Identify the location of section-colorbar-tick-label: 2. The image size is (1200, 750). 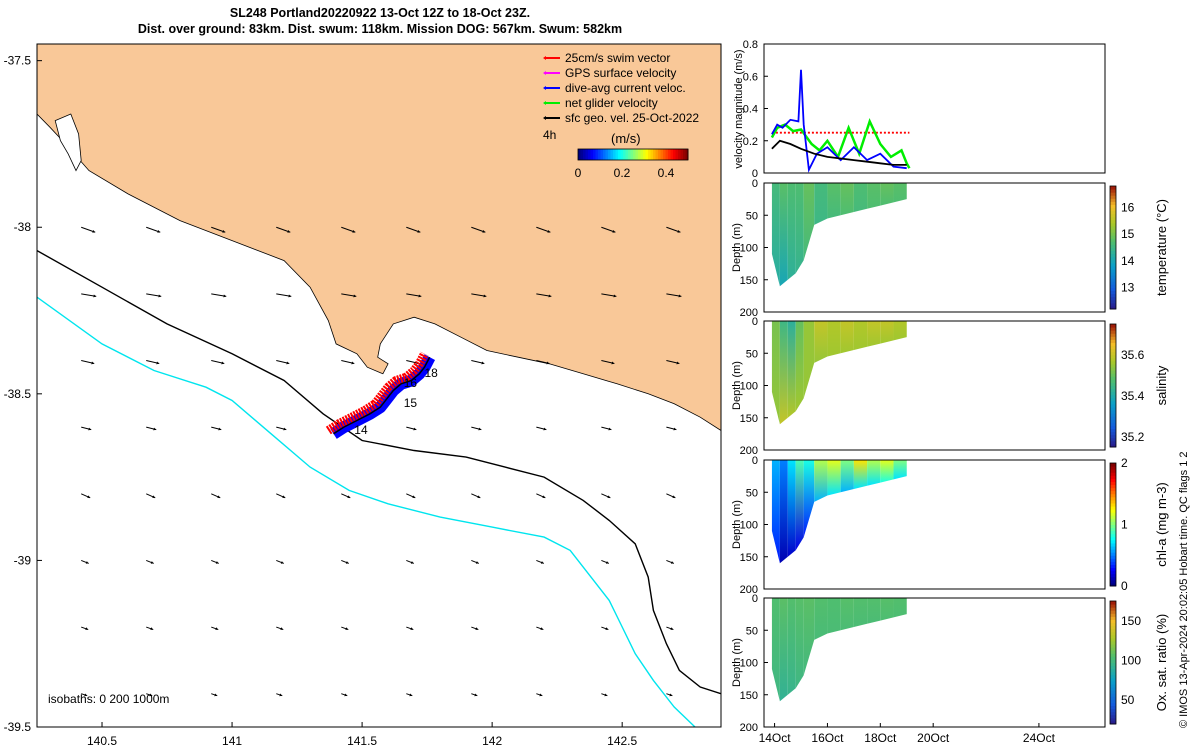
(1124, 463).